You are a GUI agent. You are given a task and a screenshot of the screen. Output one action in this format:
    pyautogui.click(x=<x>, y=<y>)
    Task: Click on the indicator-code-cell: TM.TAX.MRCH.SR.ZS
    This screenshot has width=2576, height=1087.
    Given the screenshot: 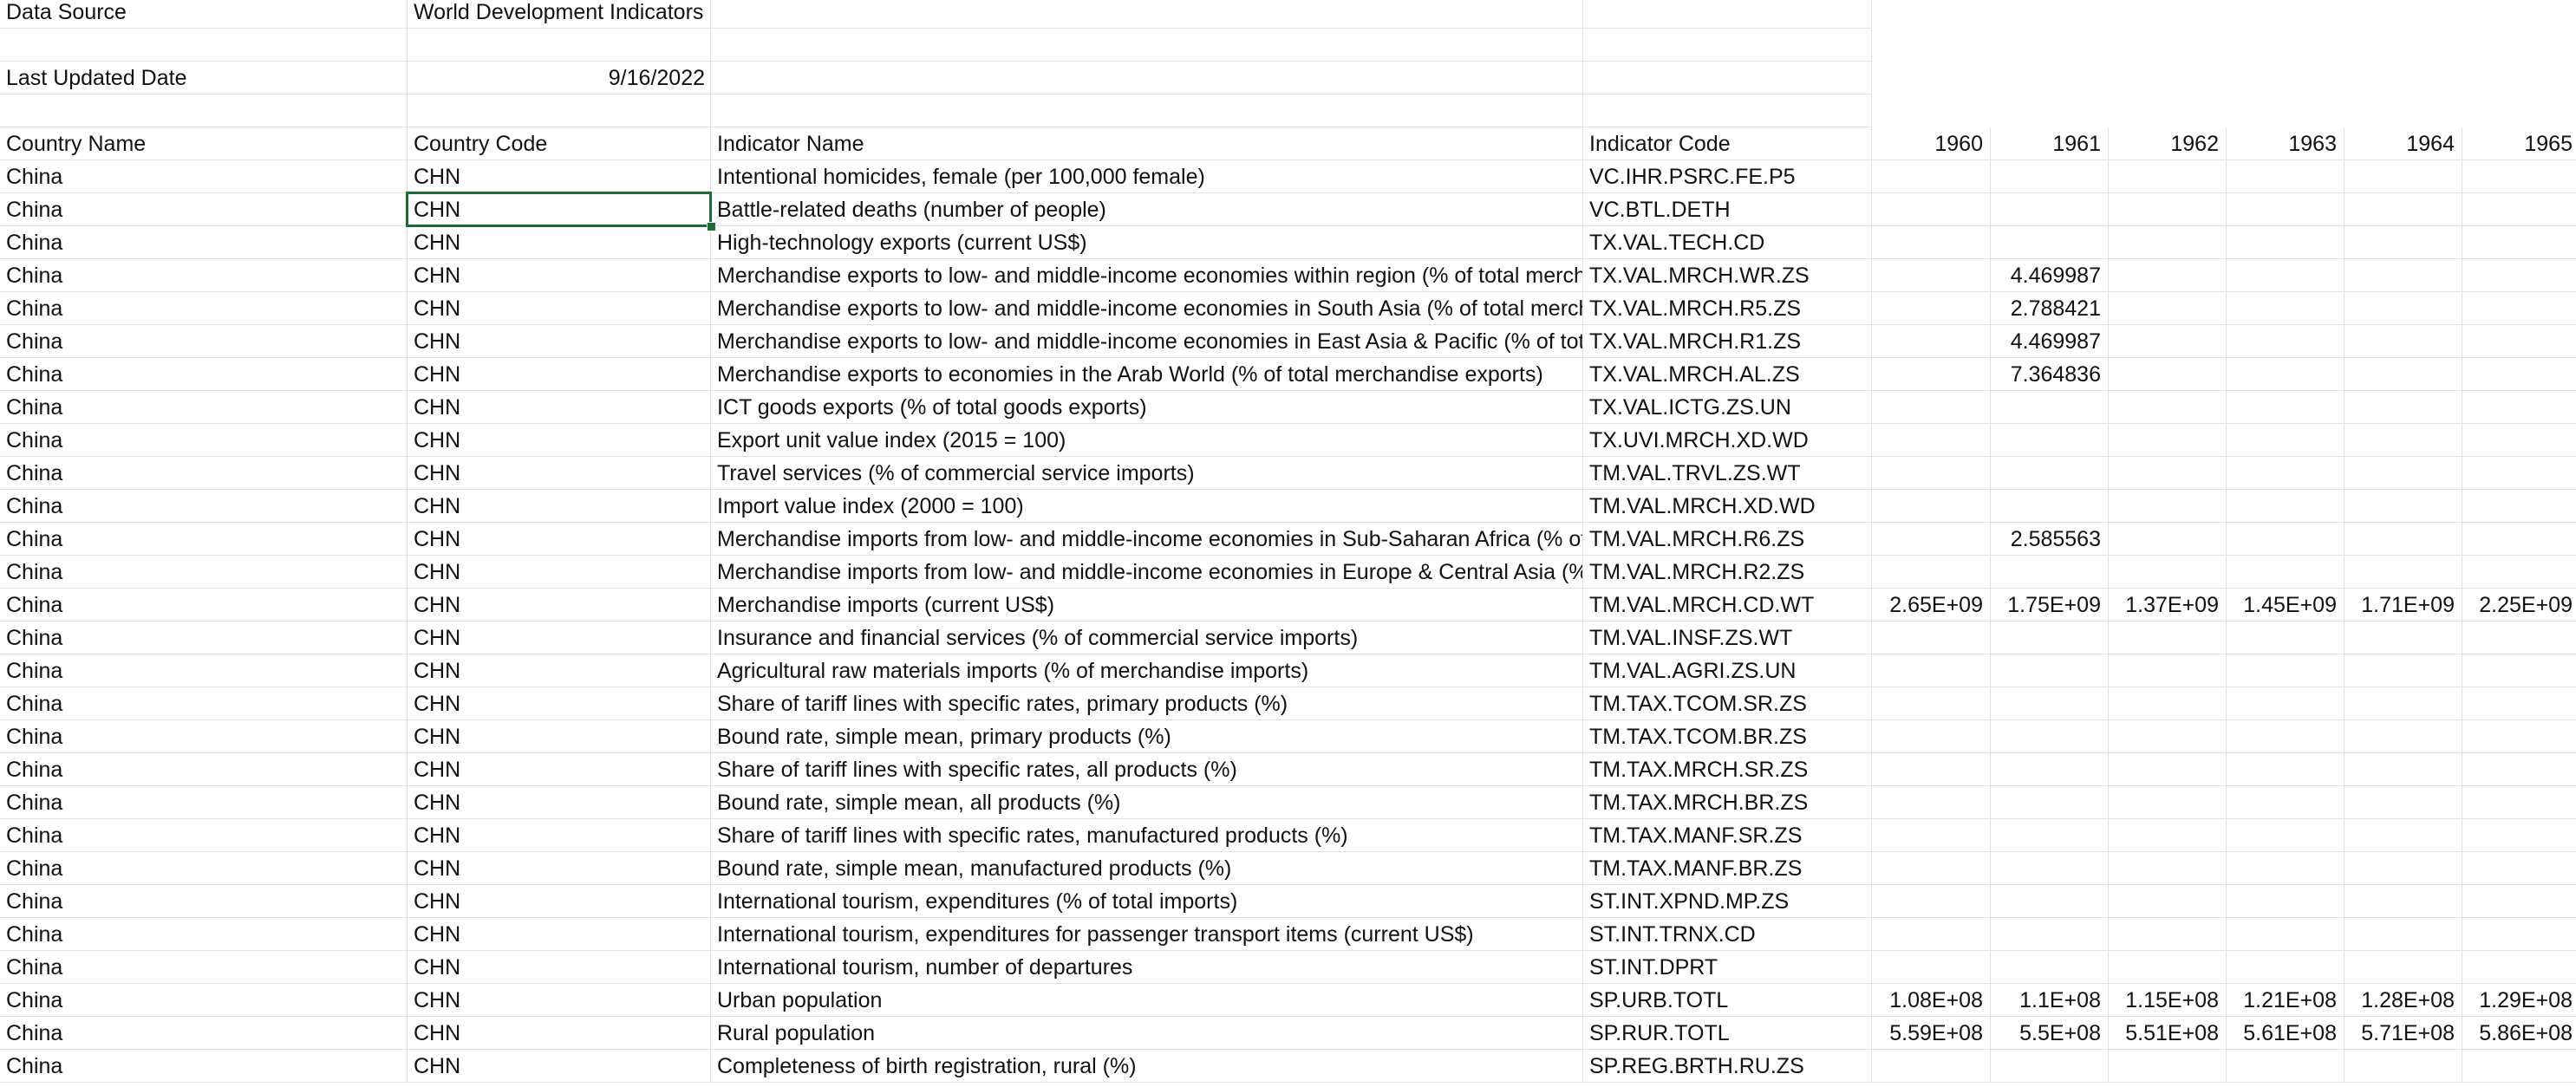 What is the action you would take?
    pyautogui.click(x=1728, y=769)
    